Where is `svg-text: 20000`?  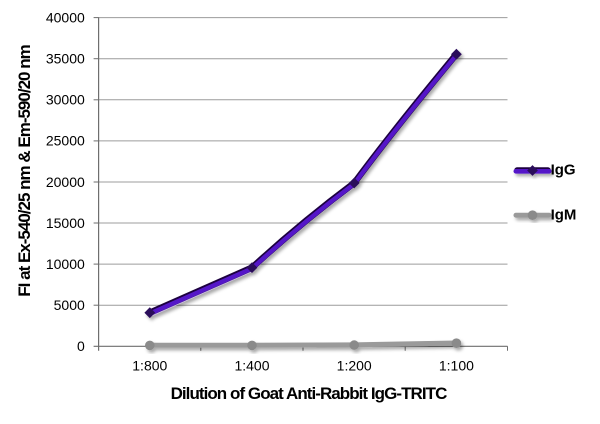 svg-text: 20000 is located at coordinates (65, 182).